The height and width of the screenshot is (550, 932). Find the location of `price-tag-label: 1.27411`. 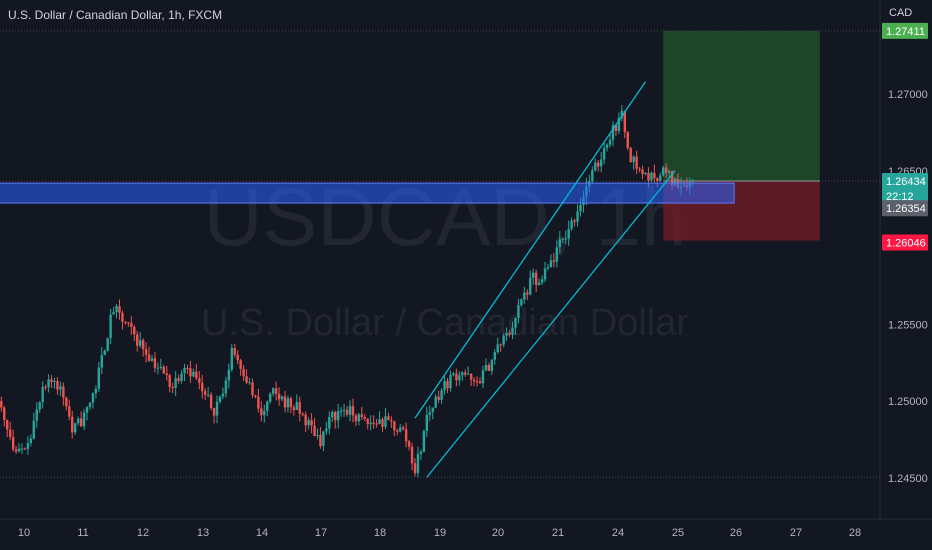

price-tag-label: 1.27411 is located at coordinates (905, 32).